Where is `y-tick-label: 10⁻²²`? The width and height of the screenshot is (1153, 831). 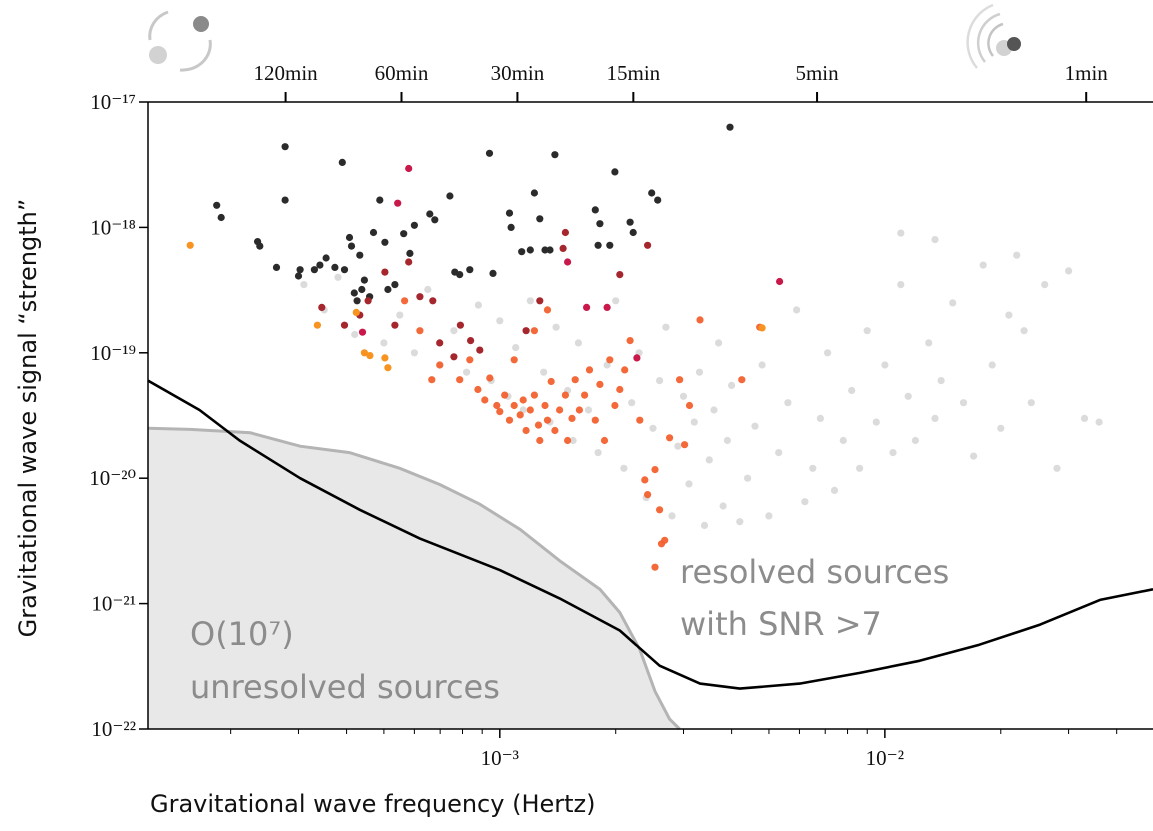
y-tick-label: 10⁻²² is located at coordinates (113, 729).